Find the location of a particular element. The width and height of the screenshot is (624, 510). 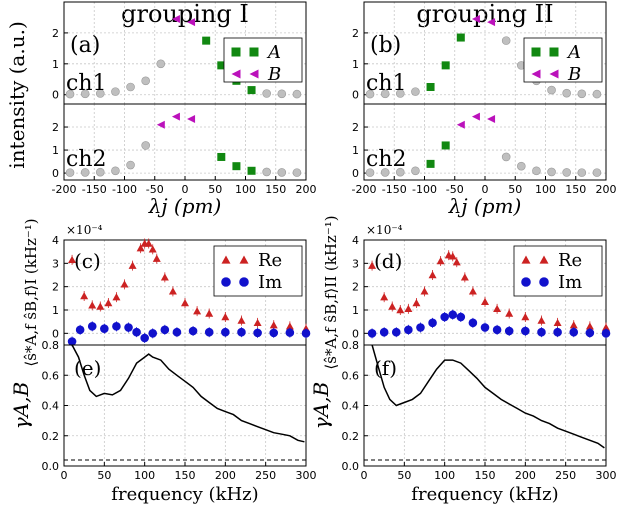

panel-label: (d) is located at coordinates (388, 261).